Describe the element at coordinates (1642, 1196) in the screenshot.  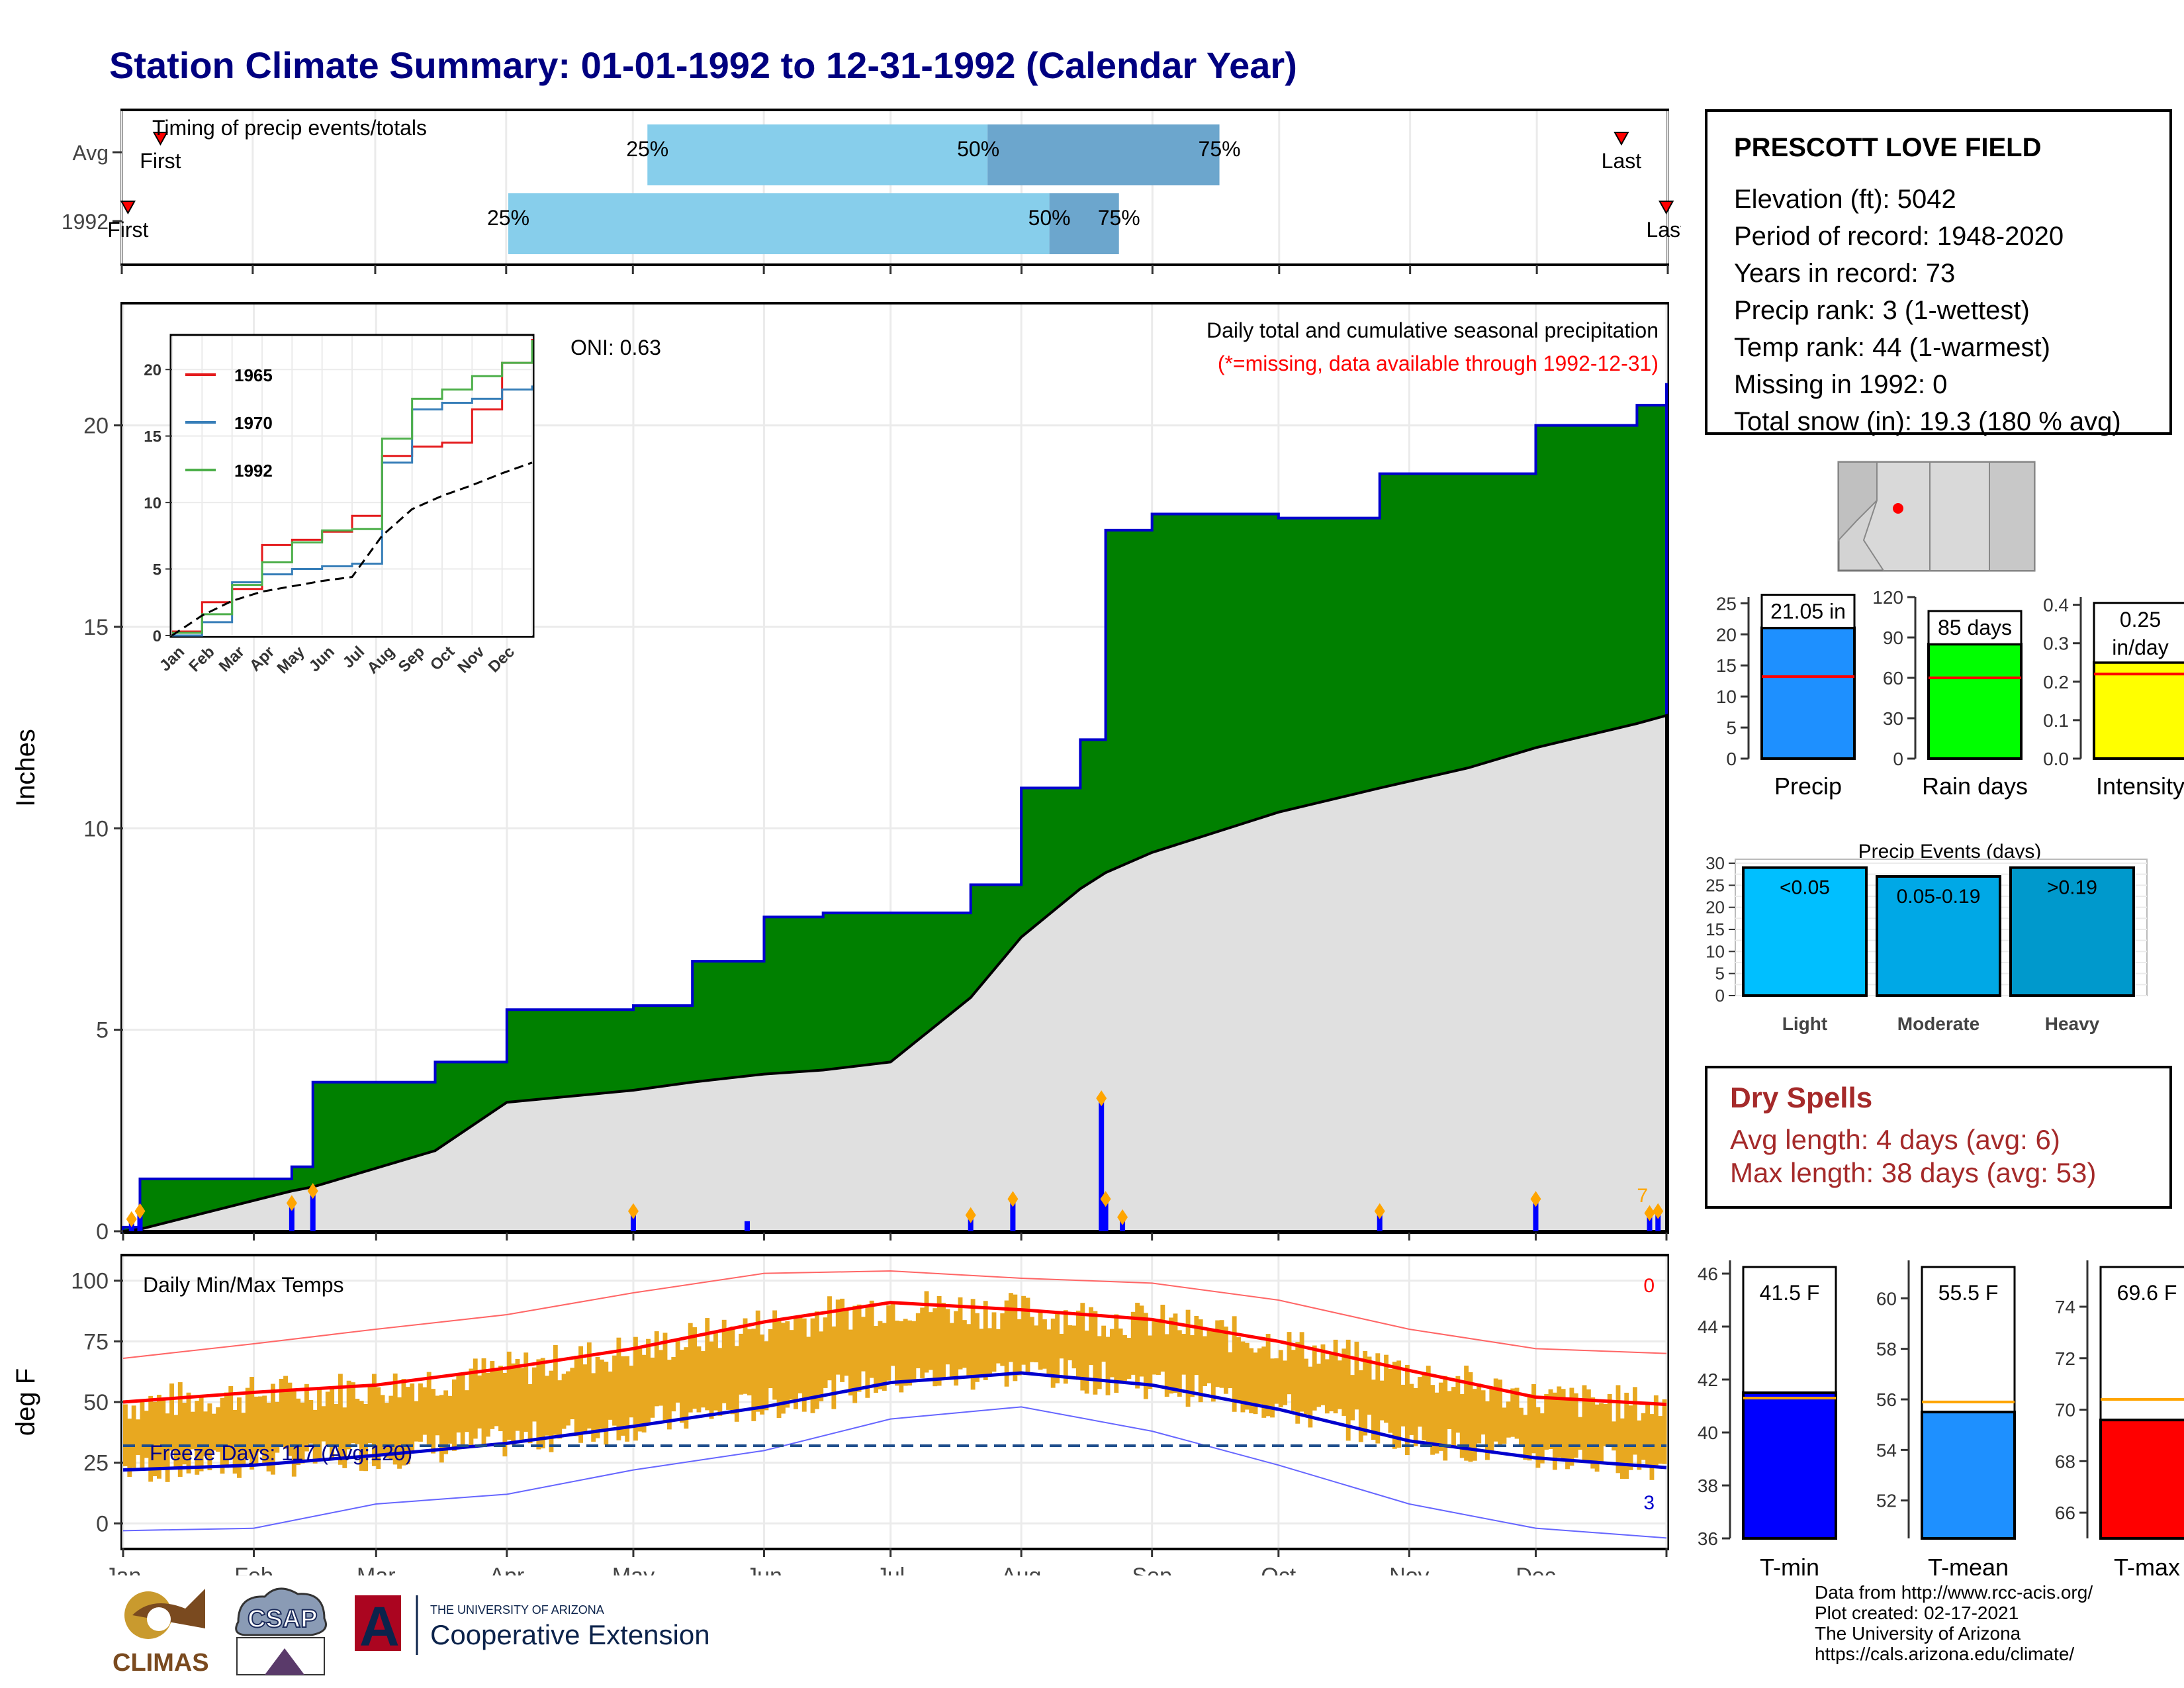
I see `missing-count: 7` at that location.